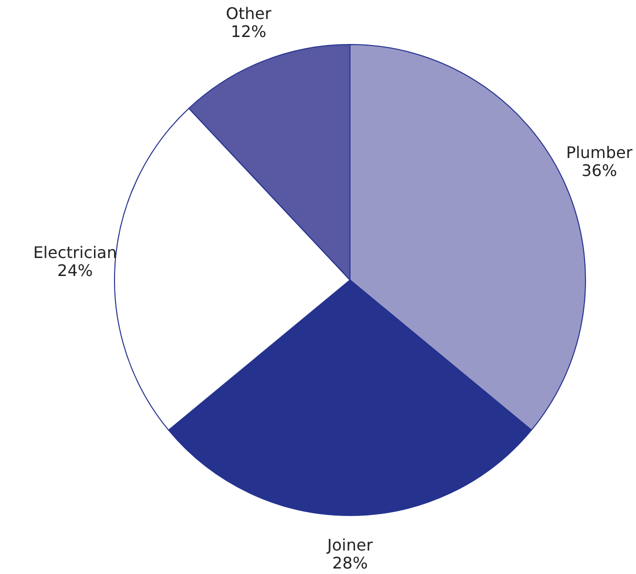 Image resolution: width=636 pixels, height=574 pixels. What do you see at coordinates (350, 563) in the screenshot?
I see `data-label: 28%` at bounding box center [350, 563].